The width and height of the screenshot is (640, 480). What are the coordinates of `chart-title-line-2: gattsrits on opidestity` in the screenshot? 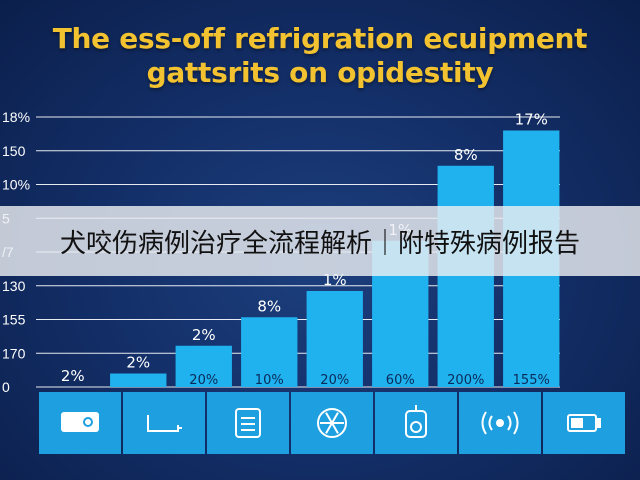 It's located at (320, 72).